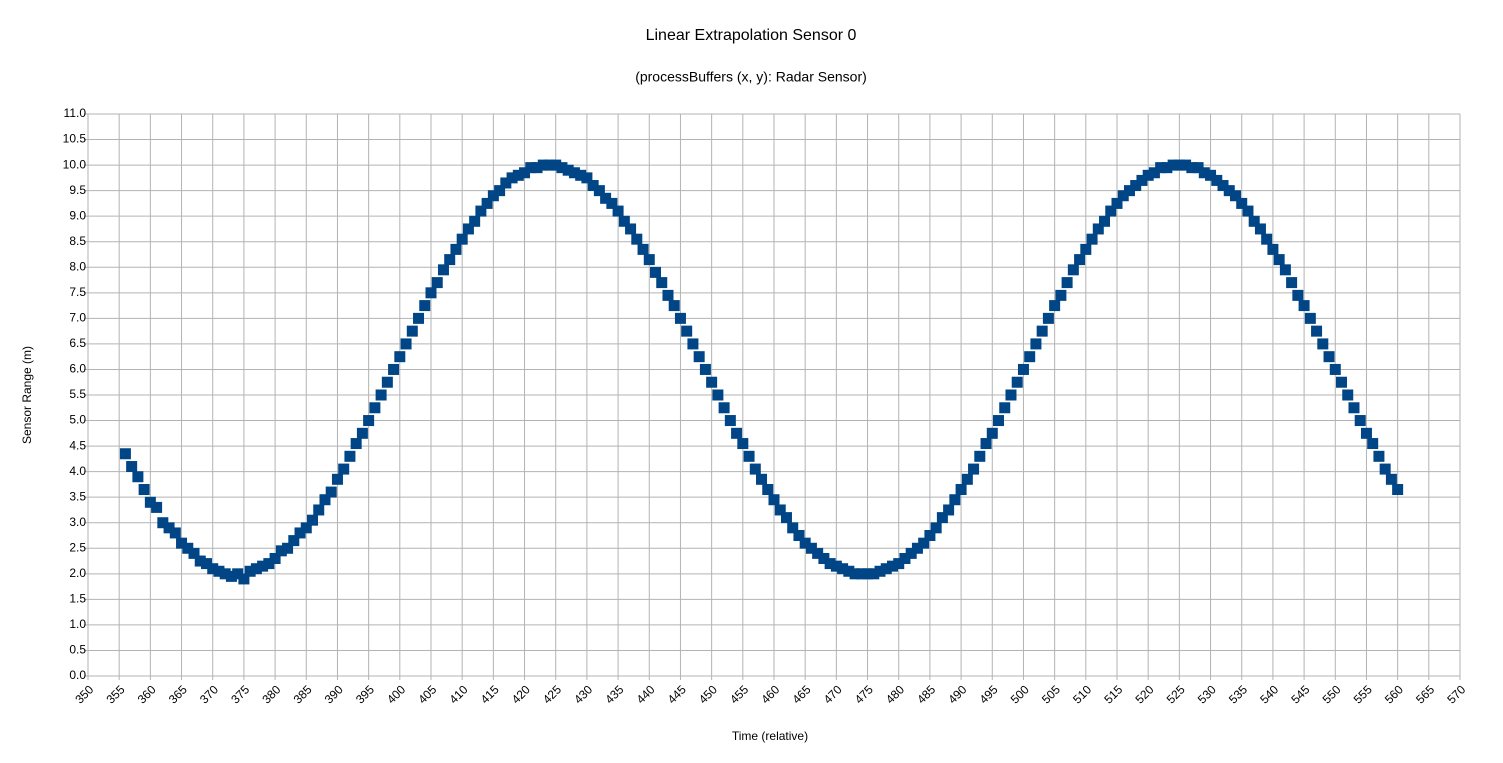 This screenshot has height=763, width=1503. Describe the element at coordinates (1238, 694) in the screenshot. I see `x-tick-label: 535` at that location.